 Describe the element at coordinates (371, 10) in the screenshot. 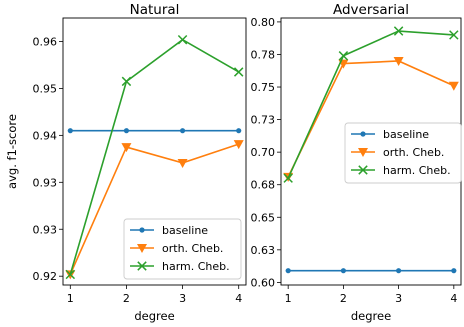

I see `chart-title: Adversarial` at that location.